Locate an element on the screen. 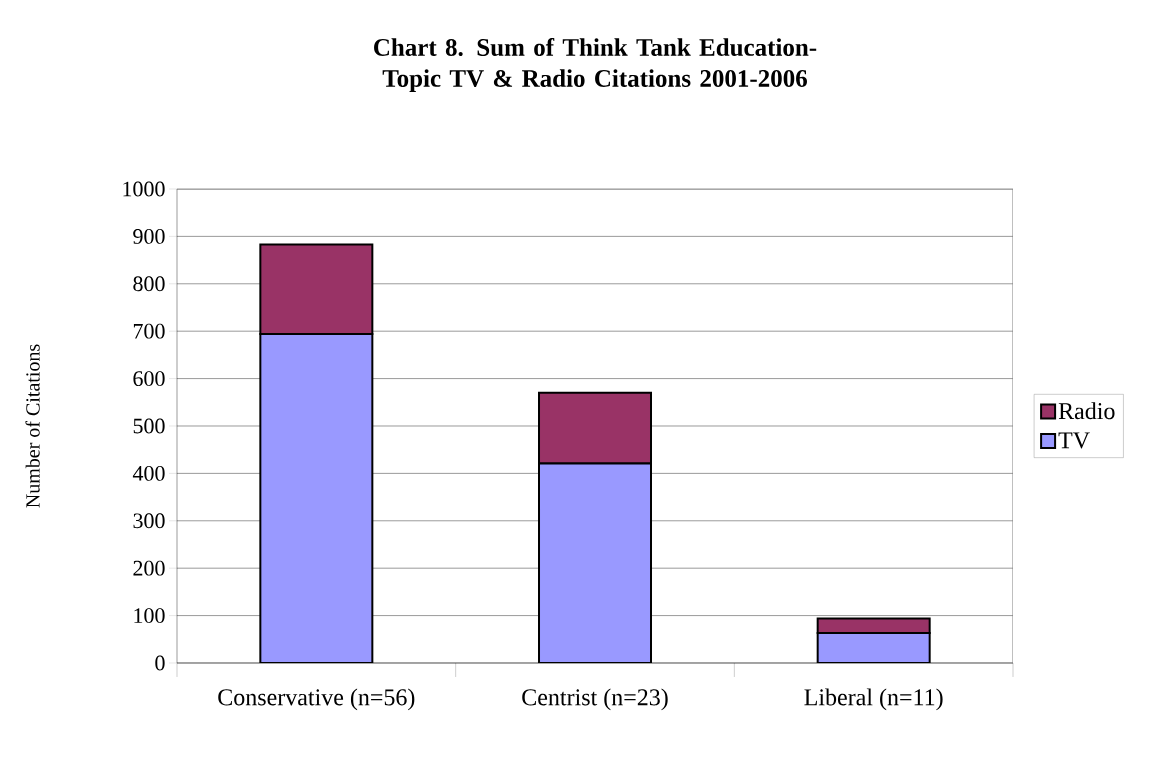 This screenshot has height=762, width=1158. y-tick-label: 500 is located at coordinates (149, 426).